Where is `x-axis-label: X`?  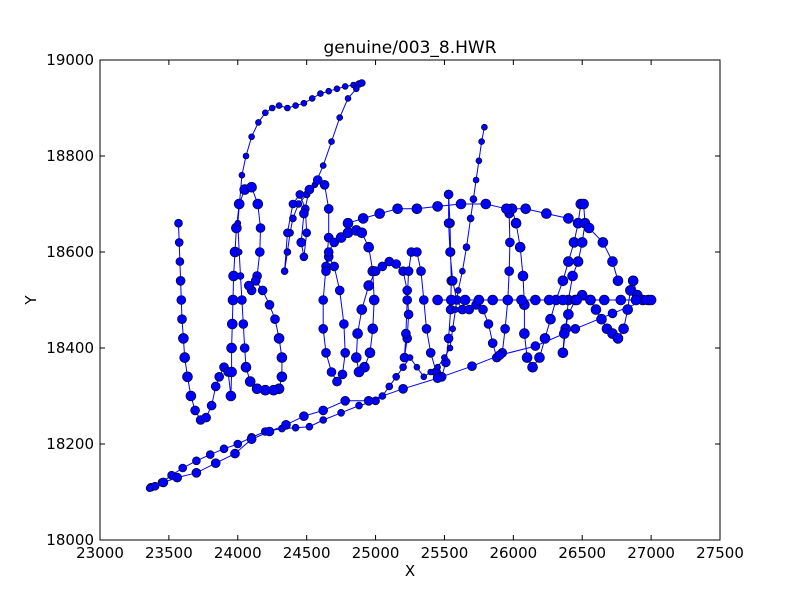
x-axis-label: X is located at coordinates (410, 571).